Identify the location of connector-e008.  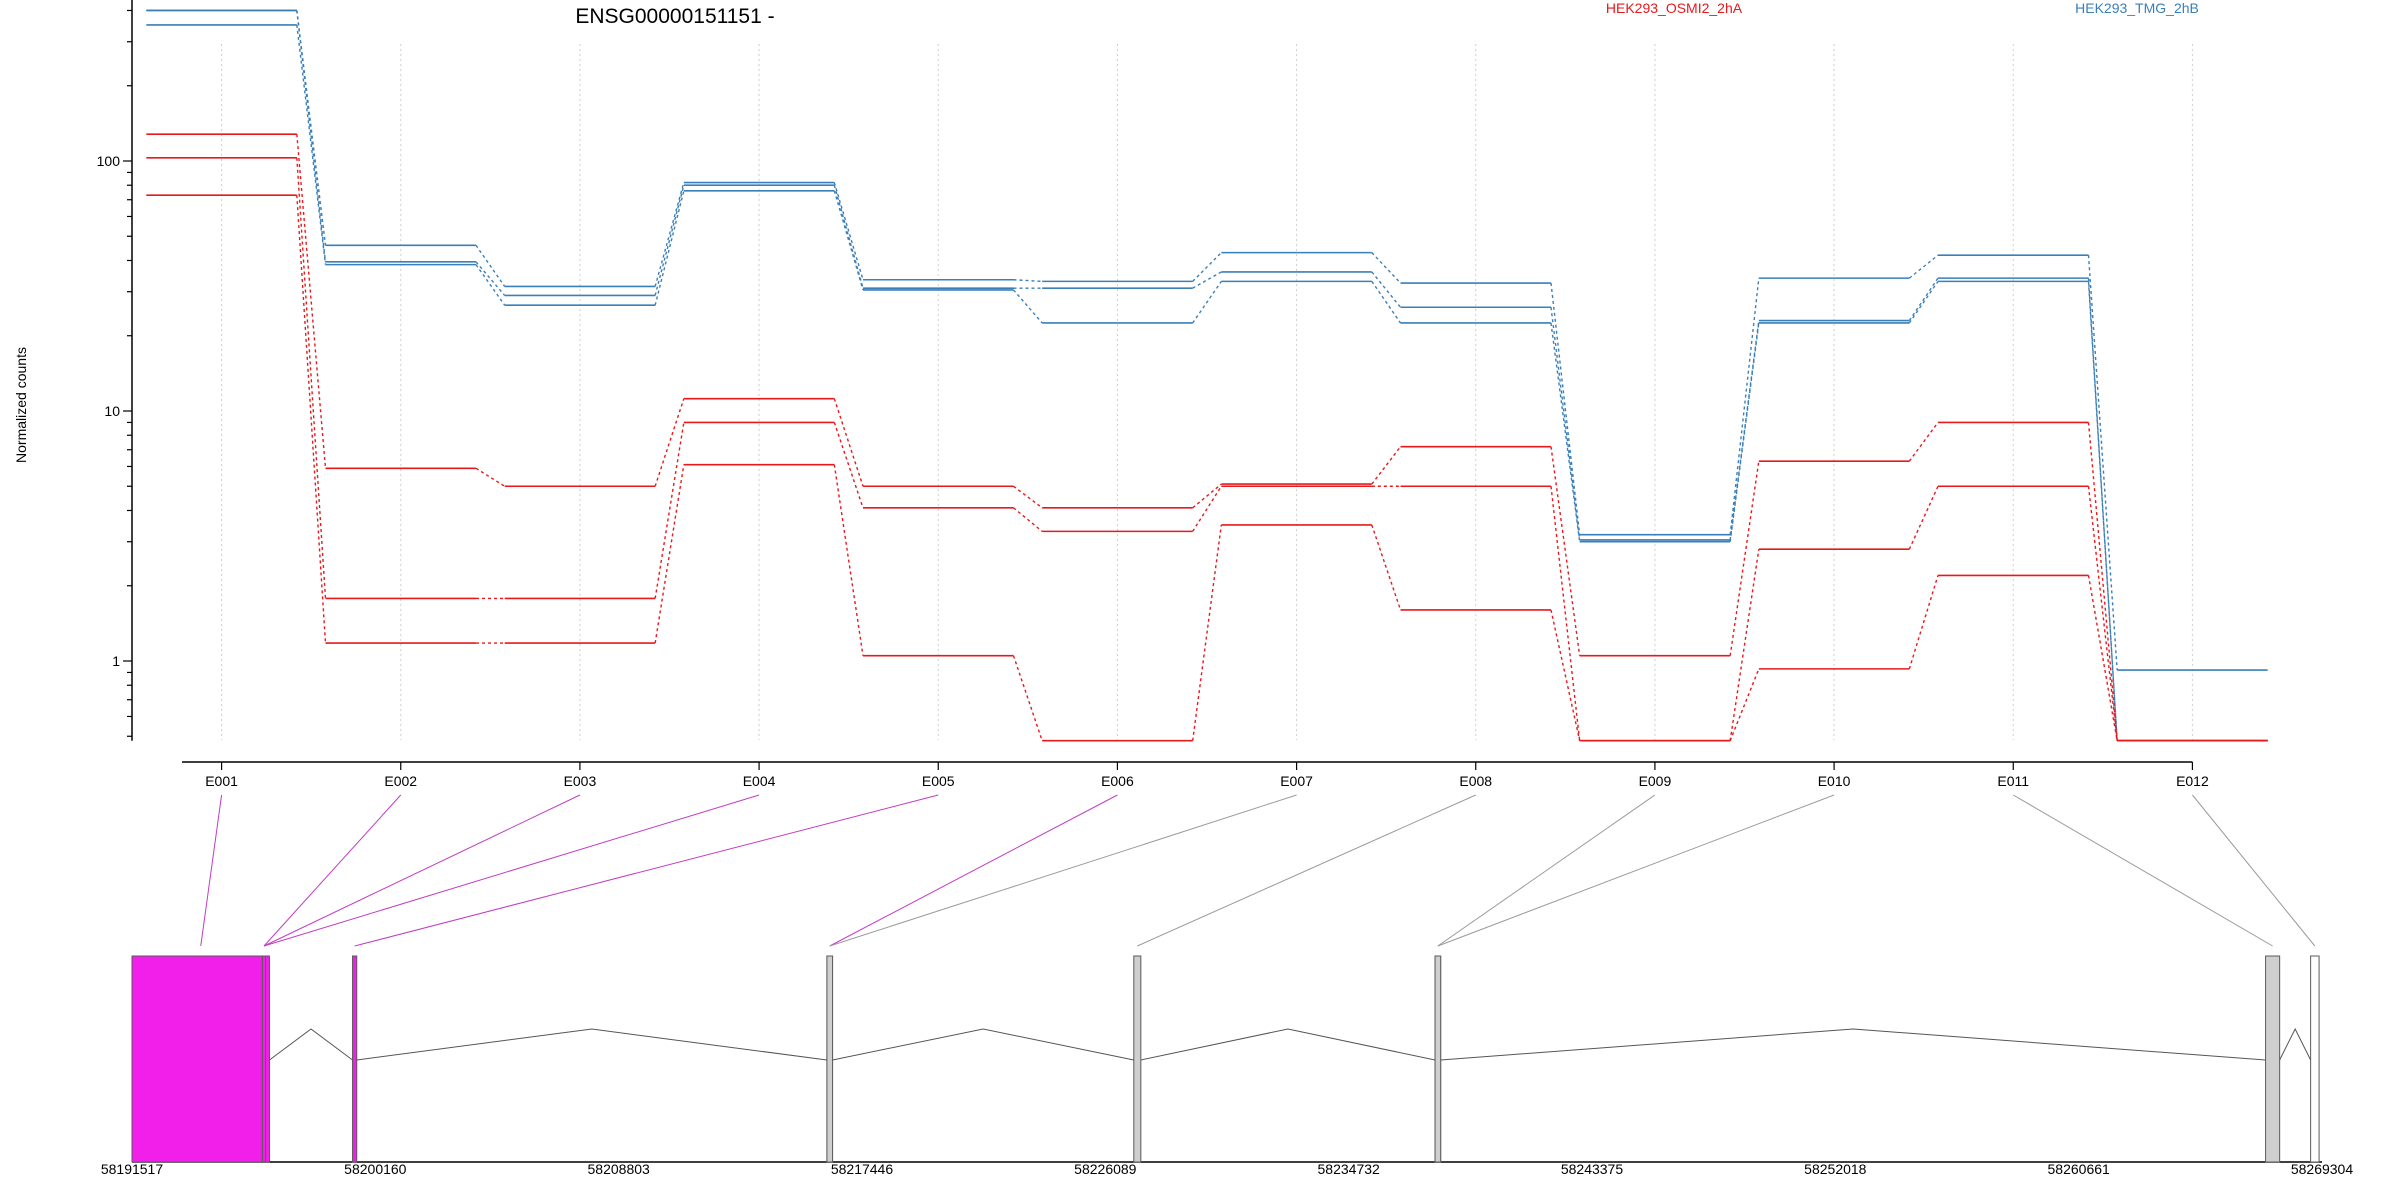
(1306, 870).